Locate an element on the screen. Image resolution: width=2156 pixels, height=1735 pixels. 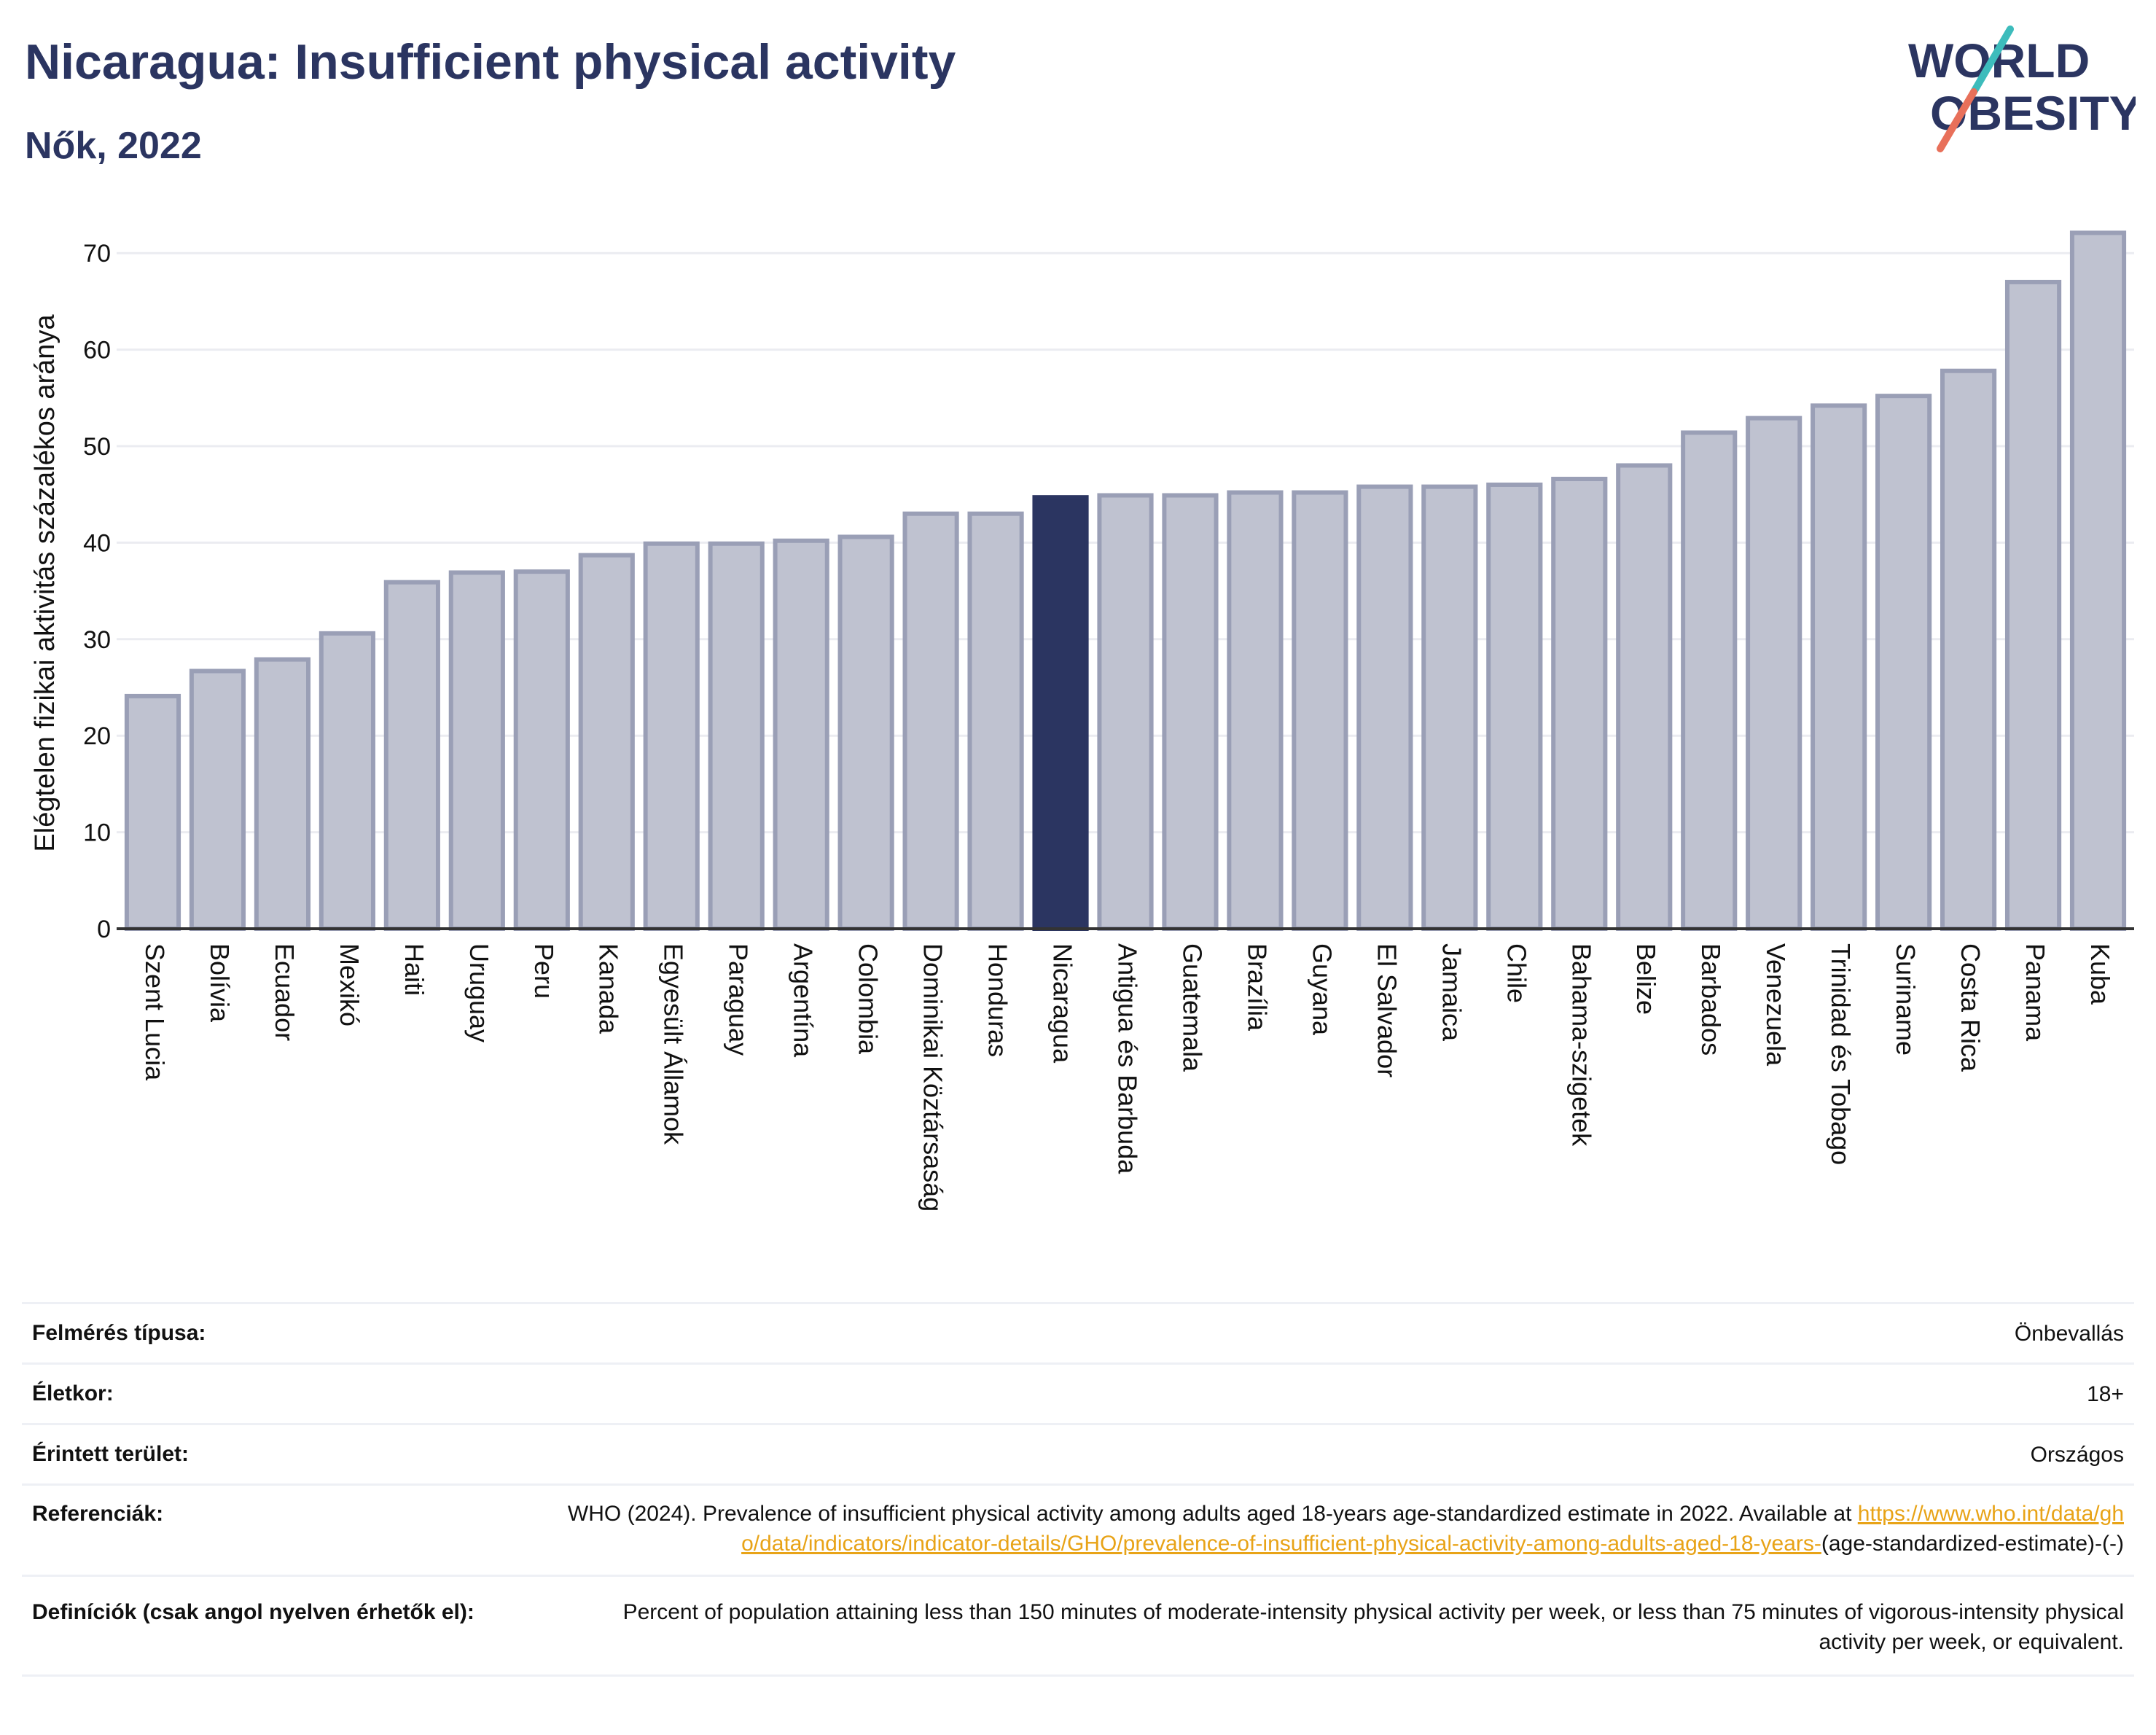
y-tick-label: 60 is located at coordinates (97, 350).